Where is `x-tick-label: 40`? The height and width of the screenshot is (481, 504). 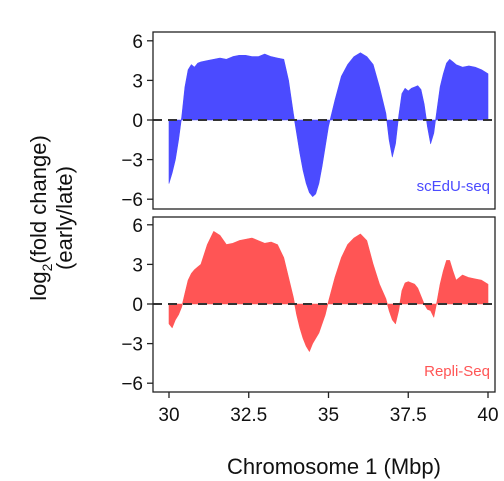 x-tick-label: 40 is located at coordinates (487, 415).